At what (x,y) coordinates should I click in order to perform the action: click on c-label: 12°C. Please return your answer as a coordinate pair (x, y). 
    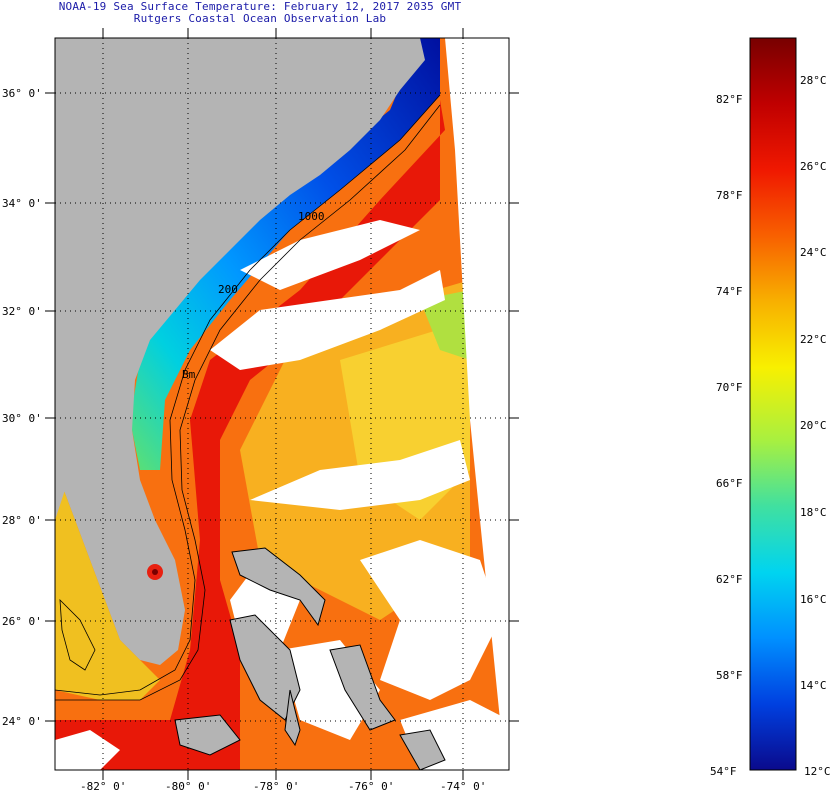
    Looking at the image, I should click on (817, 771).